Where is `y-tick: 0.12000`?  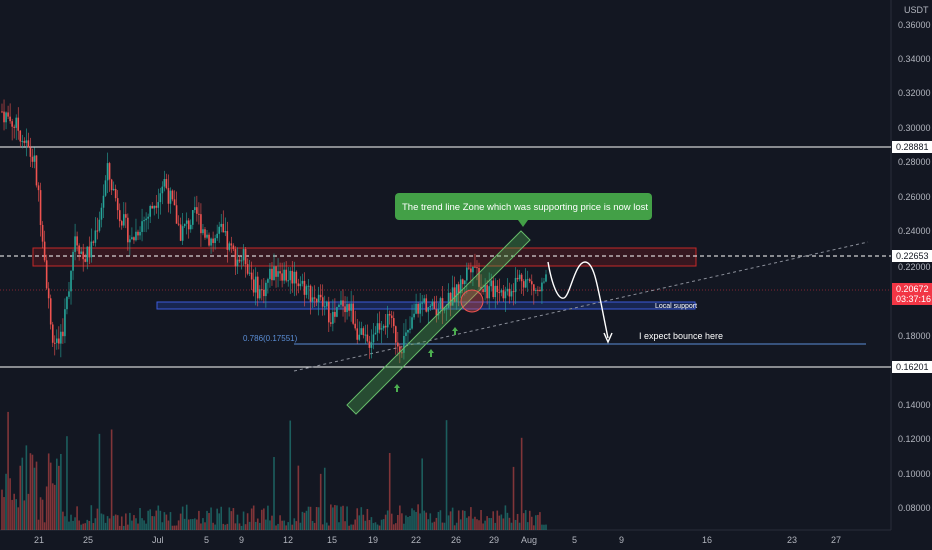 y-tick: 0.12000 is located at coordinates (914, 439).